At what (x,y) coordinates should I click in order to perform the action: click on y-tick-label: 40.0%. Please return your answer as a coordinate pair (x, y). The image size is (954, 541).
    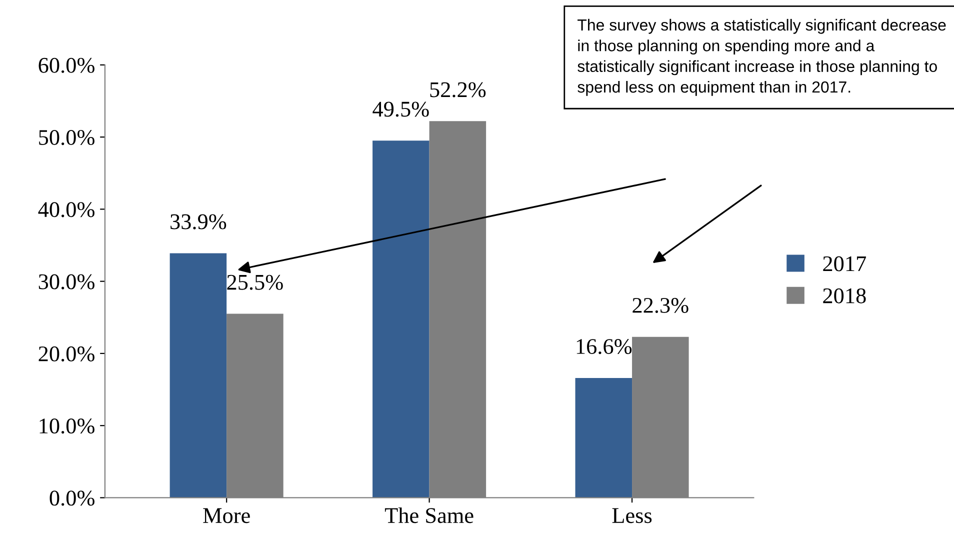
    Looking at the image, I should click on (66, 210).